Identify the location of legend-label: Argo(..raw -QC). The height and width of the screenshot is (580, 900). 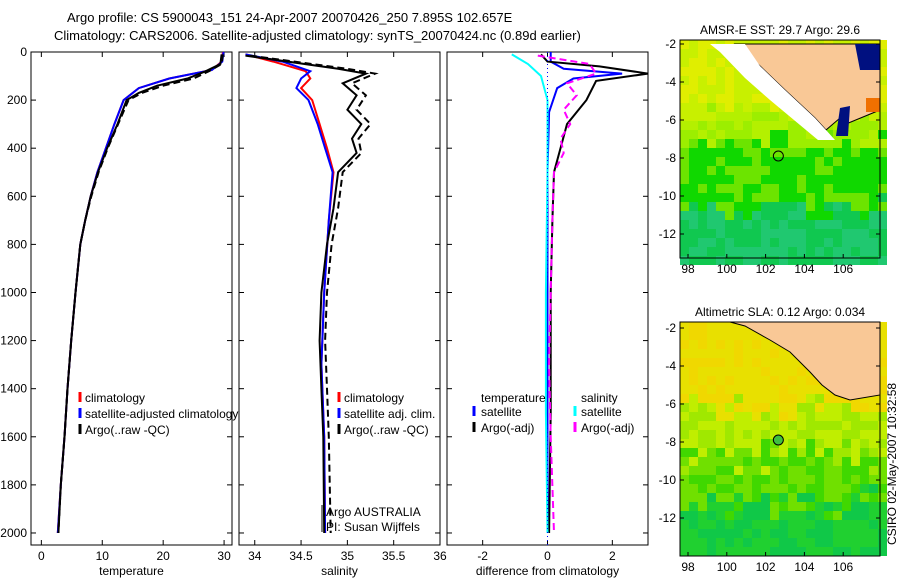
(127, 430).